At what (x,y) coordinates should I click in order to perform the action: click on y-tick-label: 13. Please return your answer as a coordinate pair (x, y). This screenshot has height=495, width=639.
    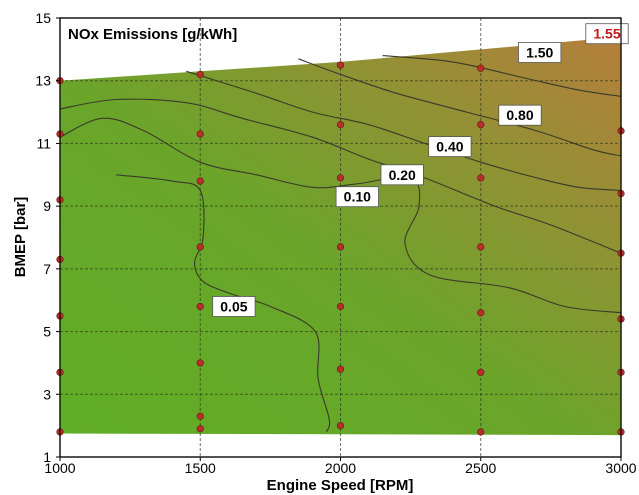
    Looking at the image, I should click on (43, 81).